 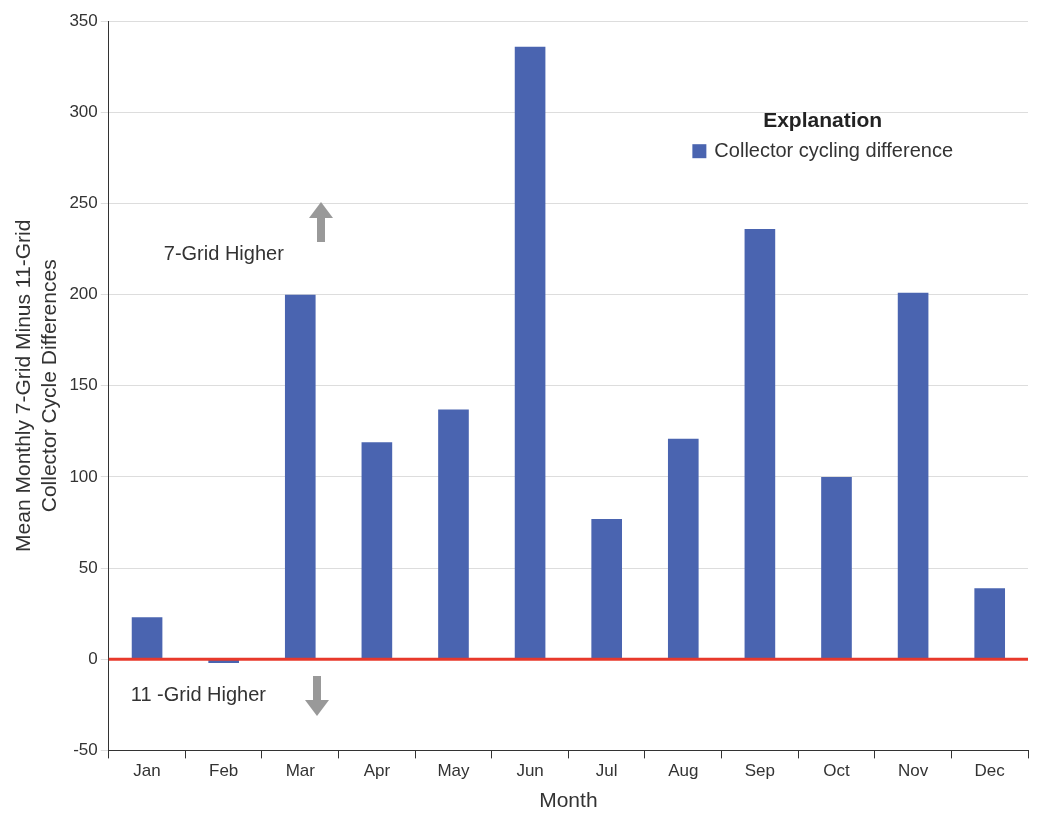 What do you see at coordinates (834, 149) in the screenshot?
I see `legend-label: Collector cycling difference` at bounding box center [834, 149].